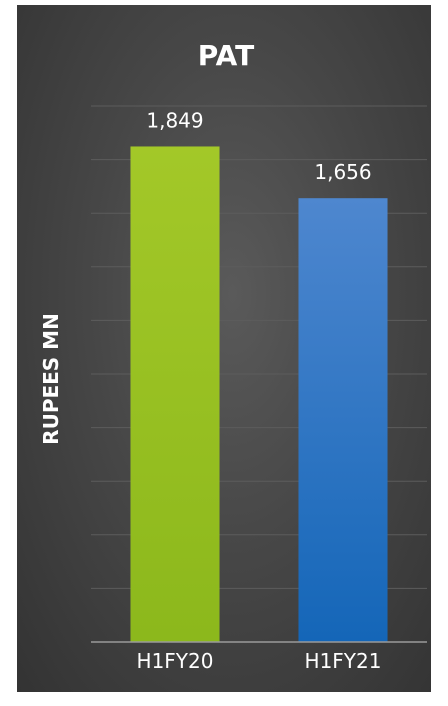 Image resolution: width=448 pixels, height=706 pixels. Describe the element at coordinates (342, 172) in the screenshot. I see `data-label-h1fy21: 1,656` at that location.